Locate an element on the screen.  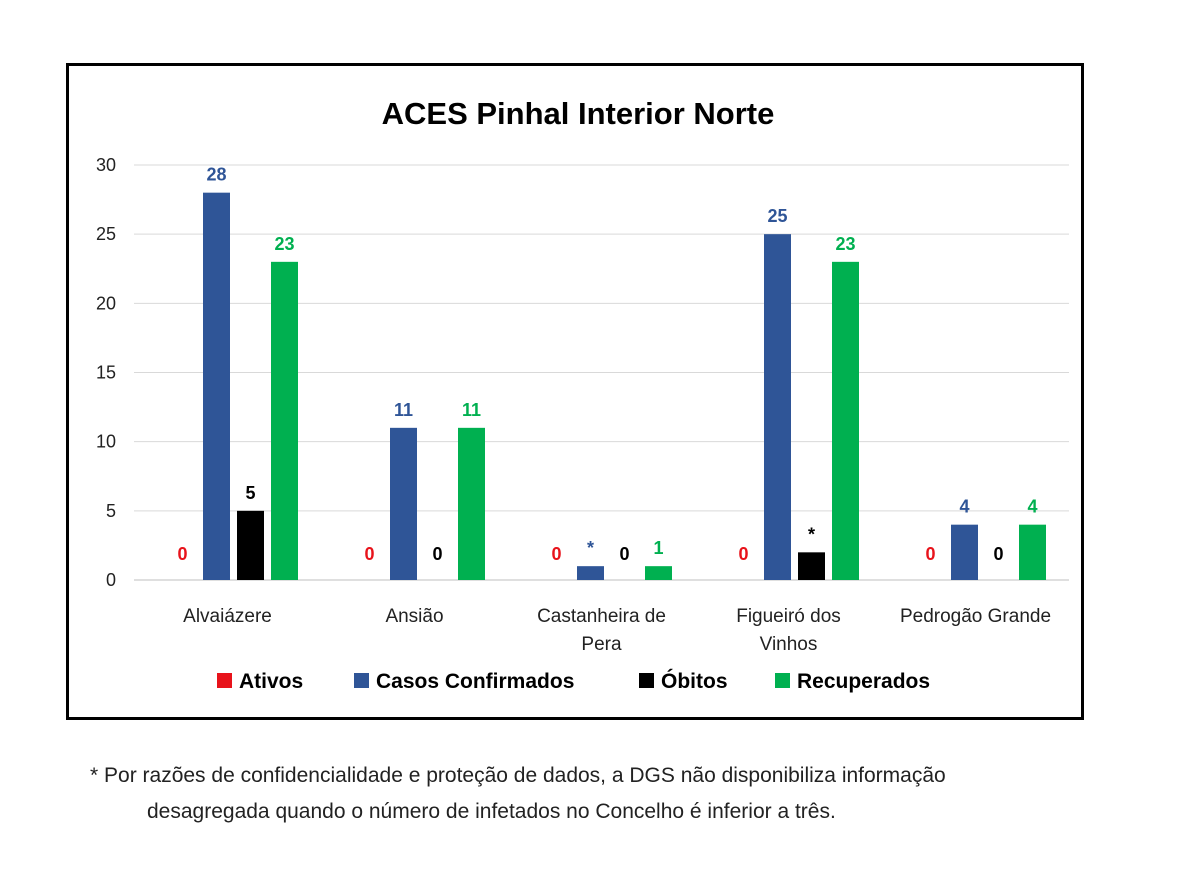
chart-title: ACES Pinhal Interior Norte is located at coordinates (578, 113).